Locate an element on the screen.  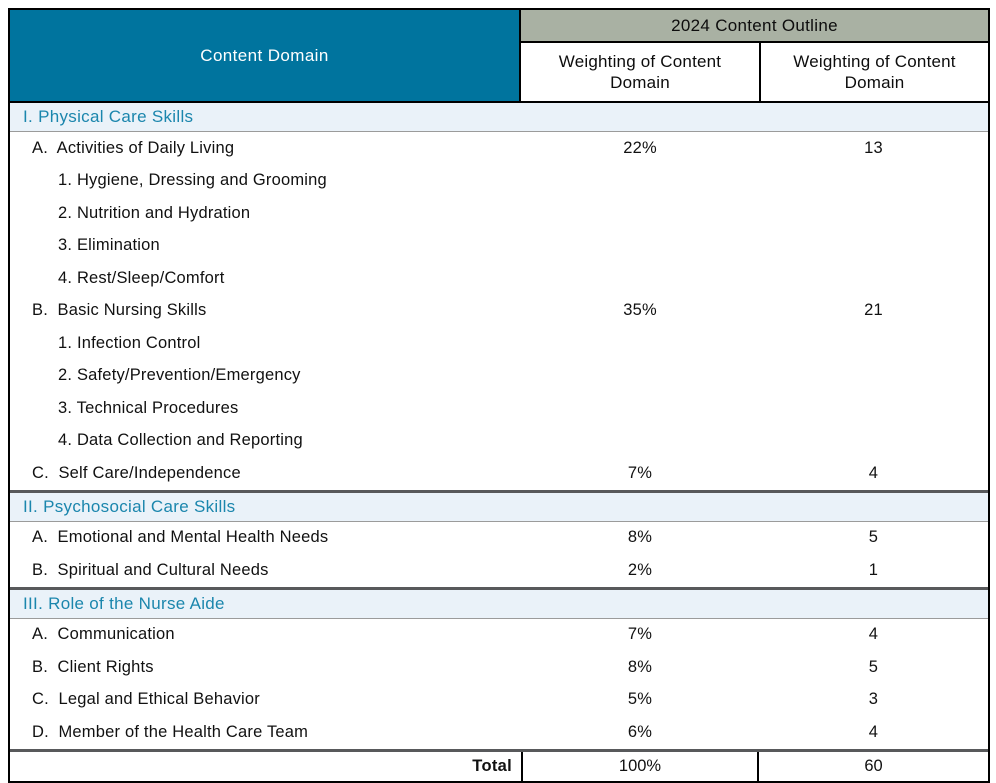
row-label: B. Spiritual and Cultural Needs is located at coordinates (150, 569).